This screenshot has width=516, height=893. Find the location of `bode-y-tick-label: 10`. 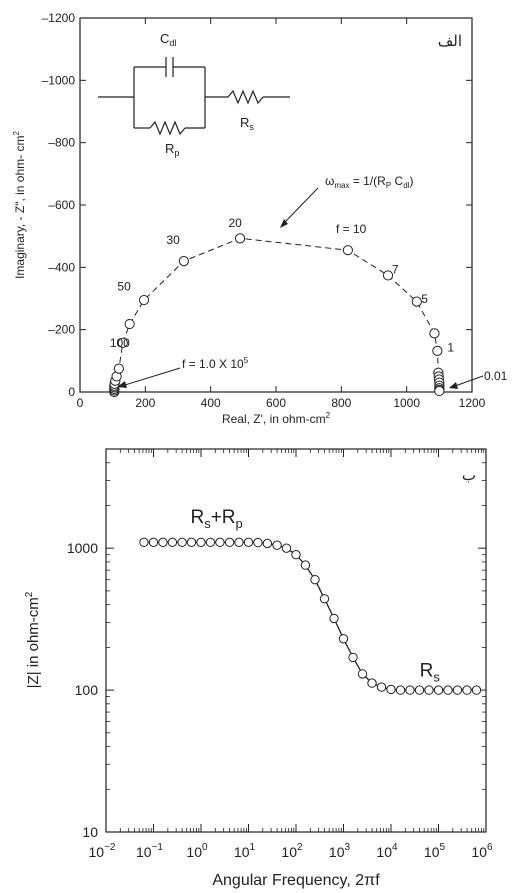

bode-y-tick-label: 10 is located at coordinates (90, 832).